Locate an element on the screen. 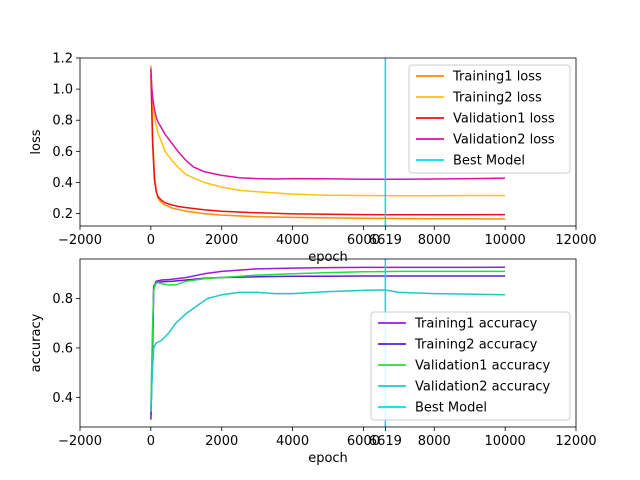 Image resolution: width=640 pixels, height=480 pixels. legend-label: Training1 loss is located at coordinates (497, 77).